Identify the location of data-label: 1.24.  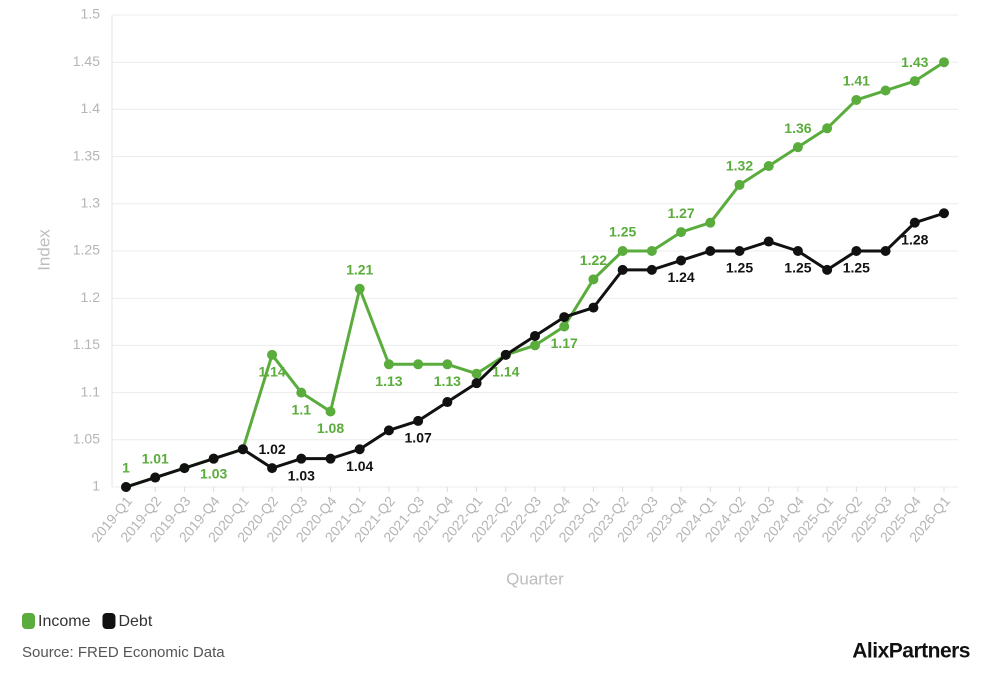
(680, 277).